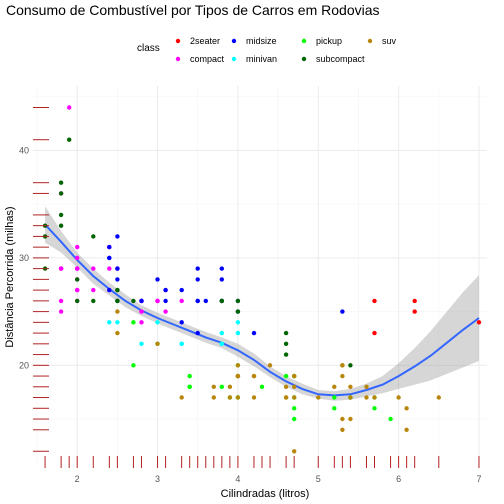 The width and height of the screenshot is (504, 504). What do you see at coordinates (24, 365) in the screenshot?
I see `y-tick-label: 20` at bounding box center [24, 365].